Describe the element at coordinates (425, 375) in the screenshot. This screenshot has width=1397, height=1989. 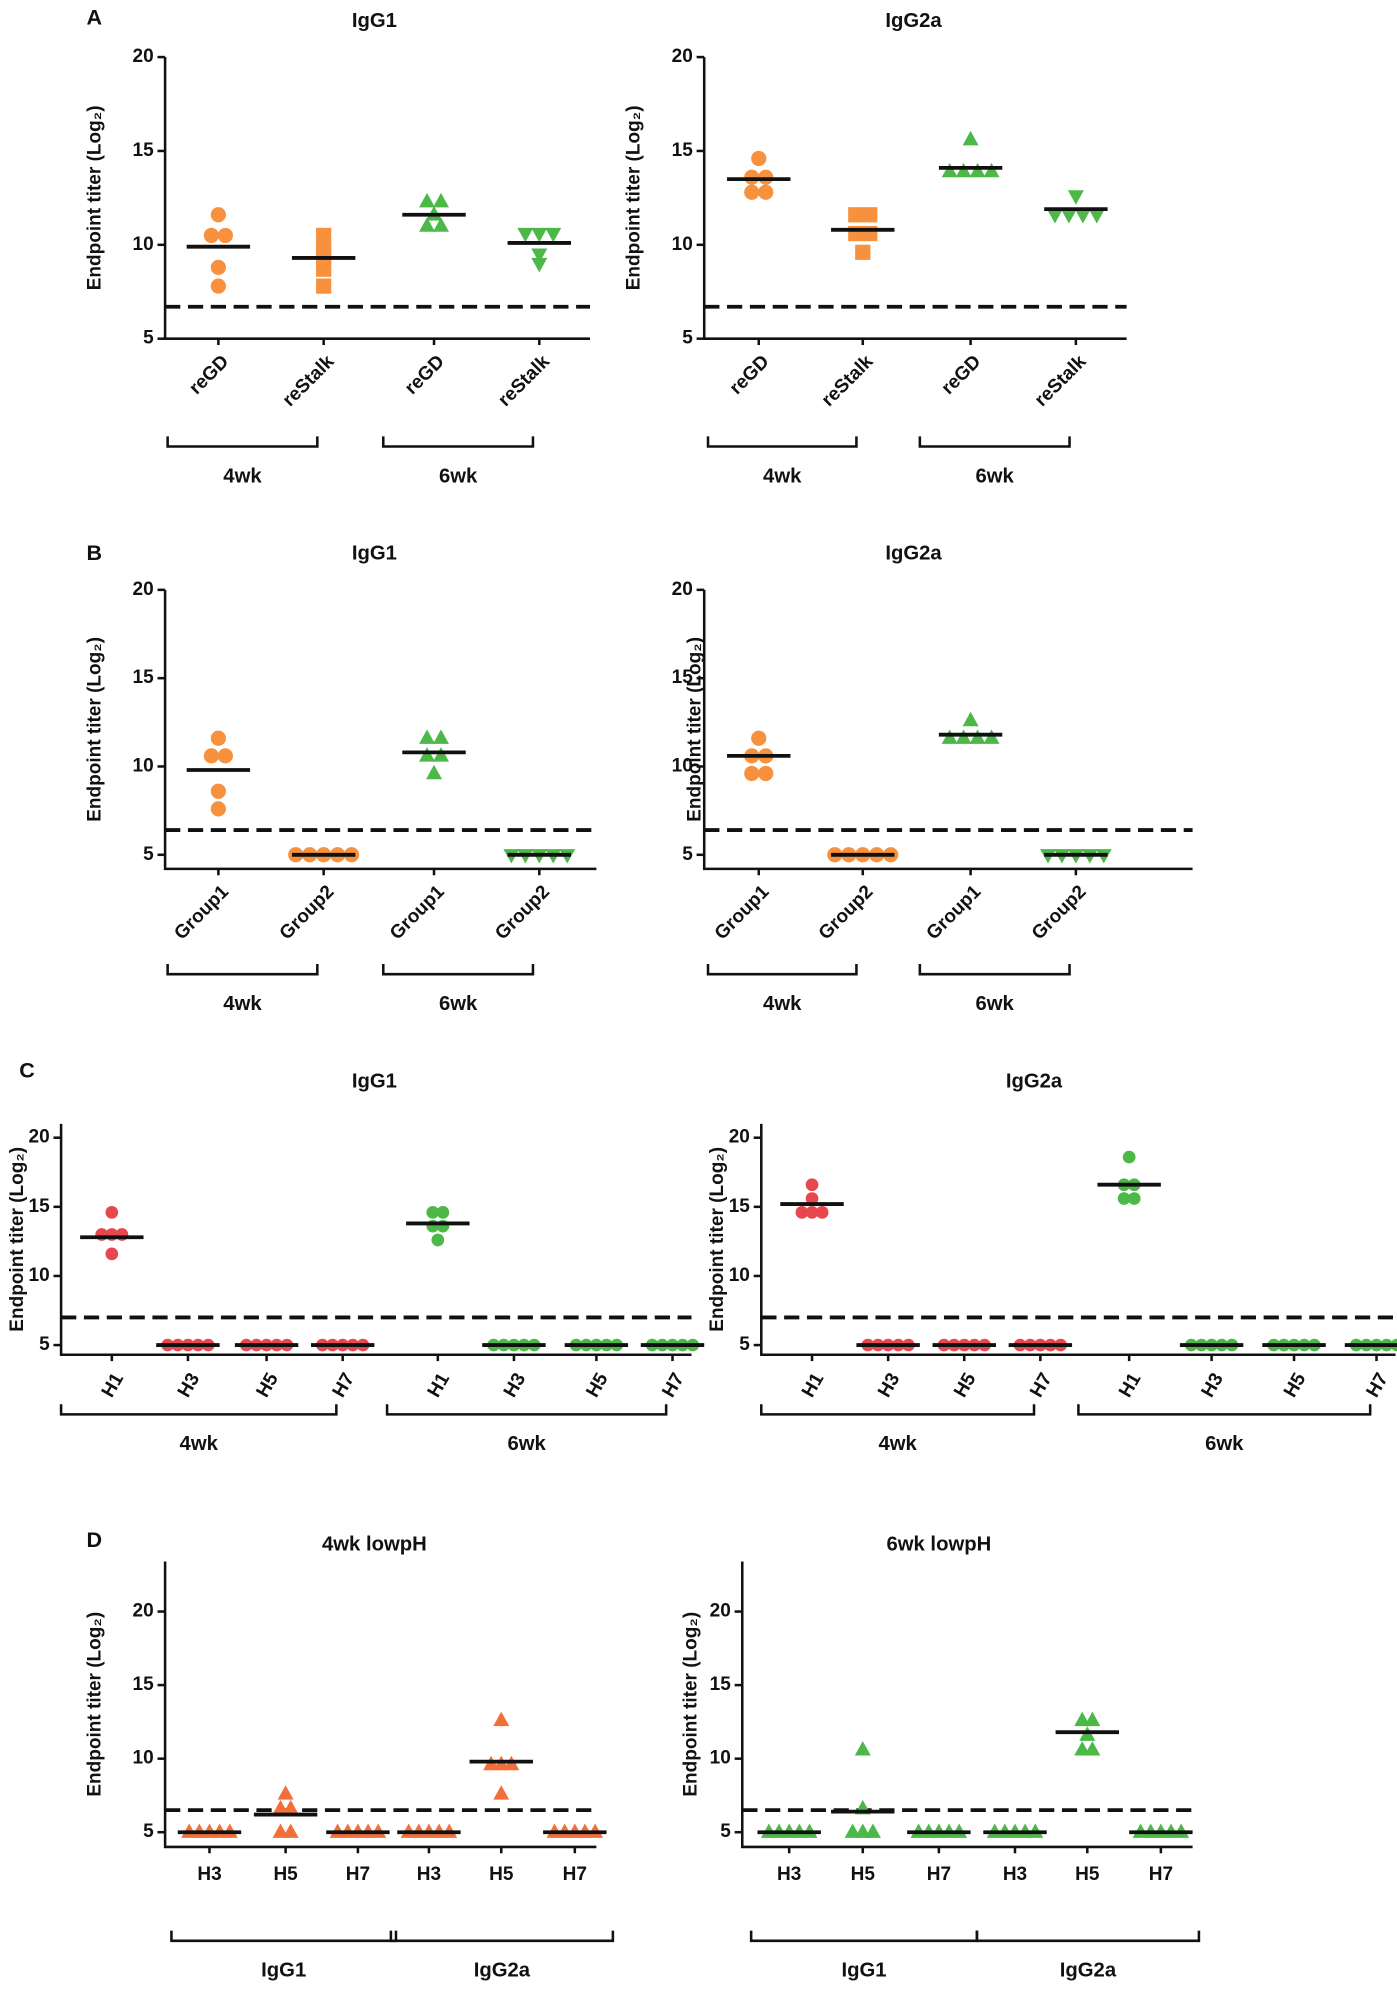
I see `x-tick-label: reGD` at that location.